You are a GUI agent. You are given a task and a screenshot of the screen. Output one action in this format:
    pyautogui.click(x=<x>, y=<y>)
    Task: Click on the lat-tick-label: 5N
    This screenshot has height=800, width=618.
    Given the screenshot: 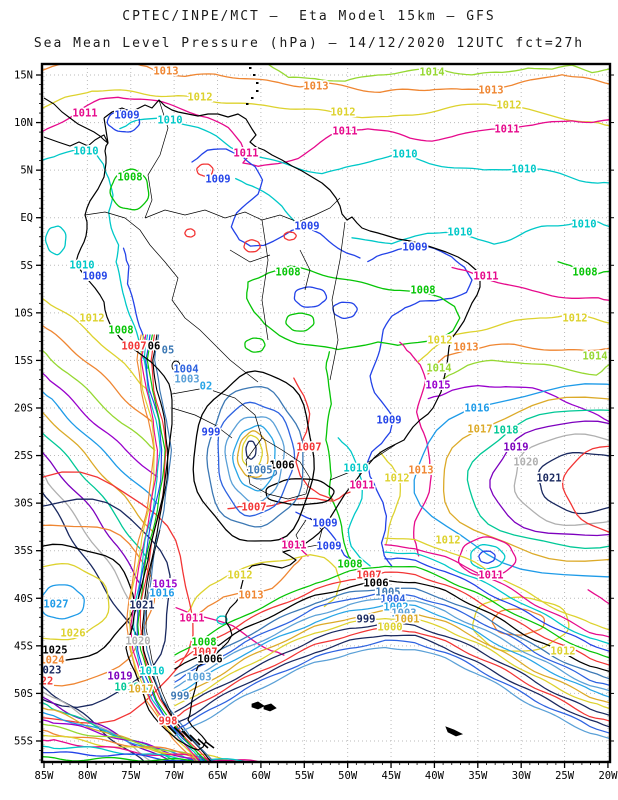 What is the action you would take?
    pyautogui.click(x=26, y=171)
    